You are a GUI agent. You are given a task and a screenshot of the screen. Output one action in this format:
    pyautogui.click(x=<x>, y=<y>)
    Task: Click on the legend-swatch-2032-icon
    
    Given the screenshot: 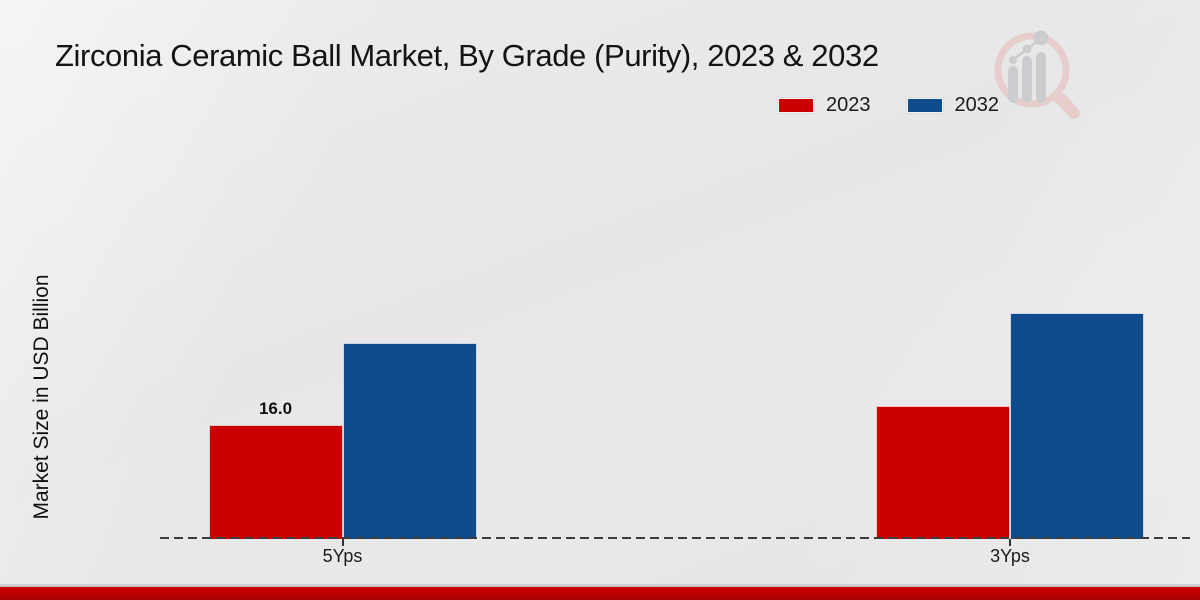 What is the action you would take?
    pyautogui.click(x=924, y=105)
    